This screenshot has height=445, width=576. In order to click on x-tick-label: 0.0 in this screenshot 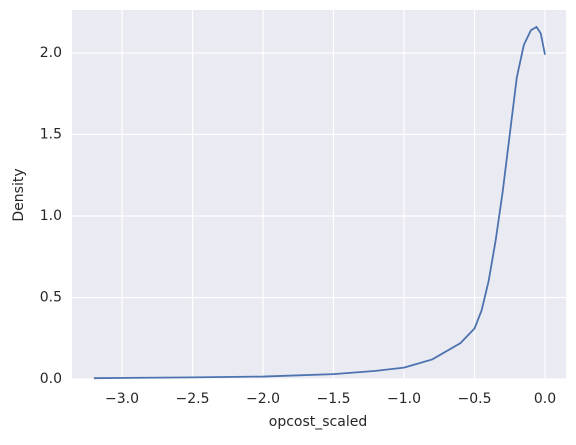, I will do `click(545, 399)`.